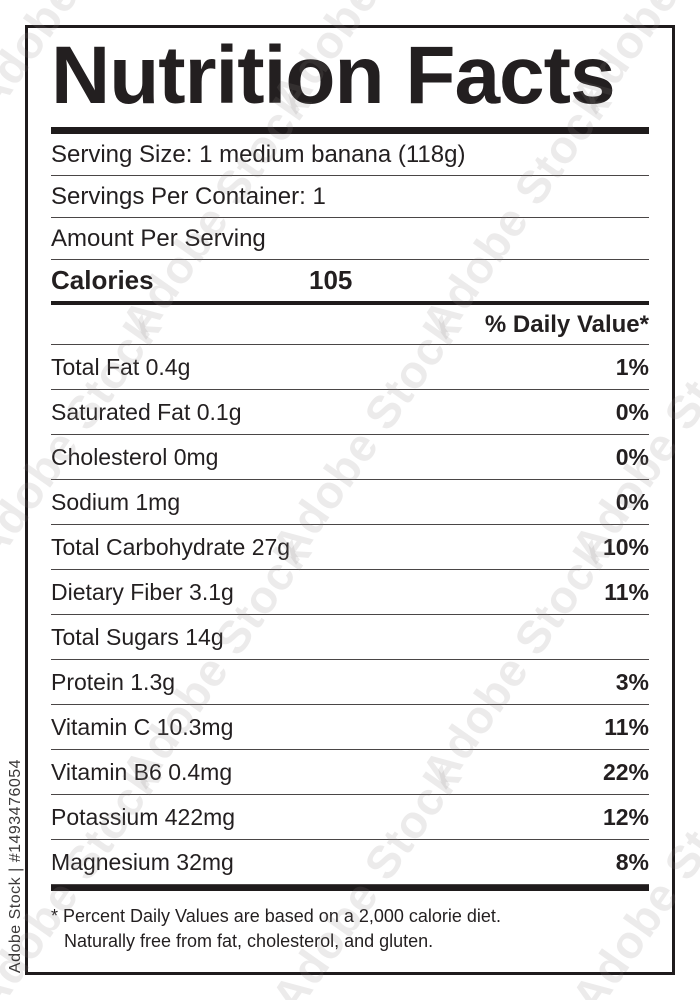 This screenshot has height=1000, width=700. I want to click on nutrient-label: Saturated Fat 0.1g, so click(146, 411).